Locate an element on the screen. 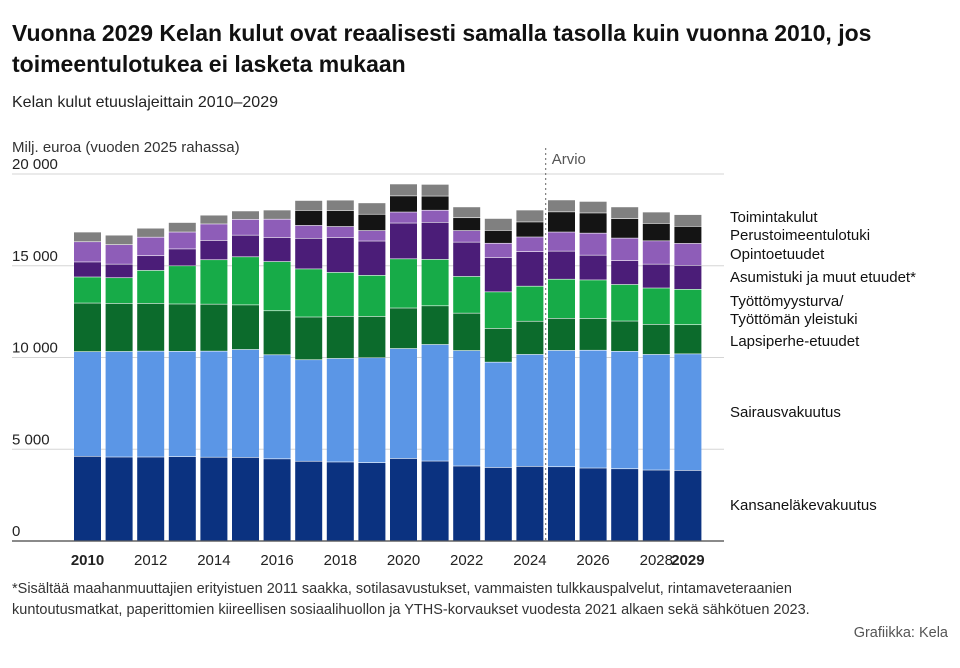 This screenshot has width=960, height=668. x-tick-label: 2022 is located at coordinates (466, 560).